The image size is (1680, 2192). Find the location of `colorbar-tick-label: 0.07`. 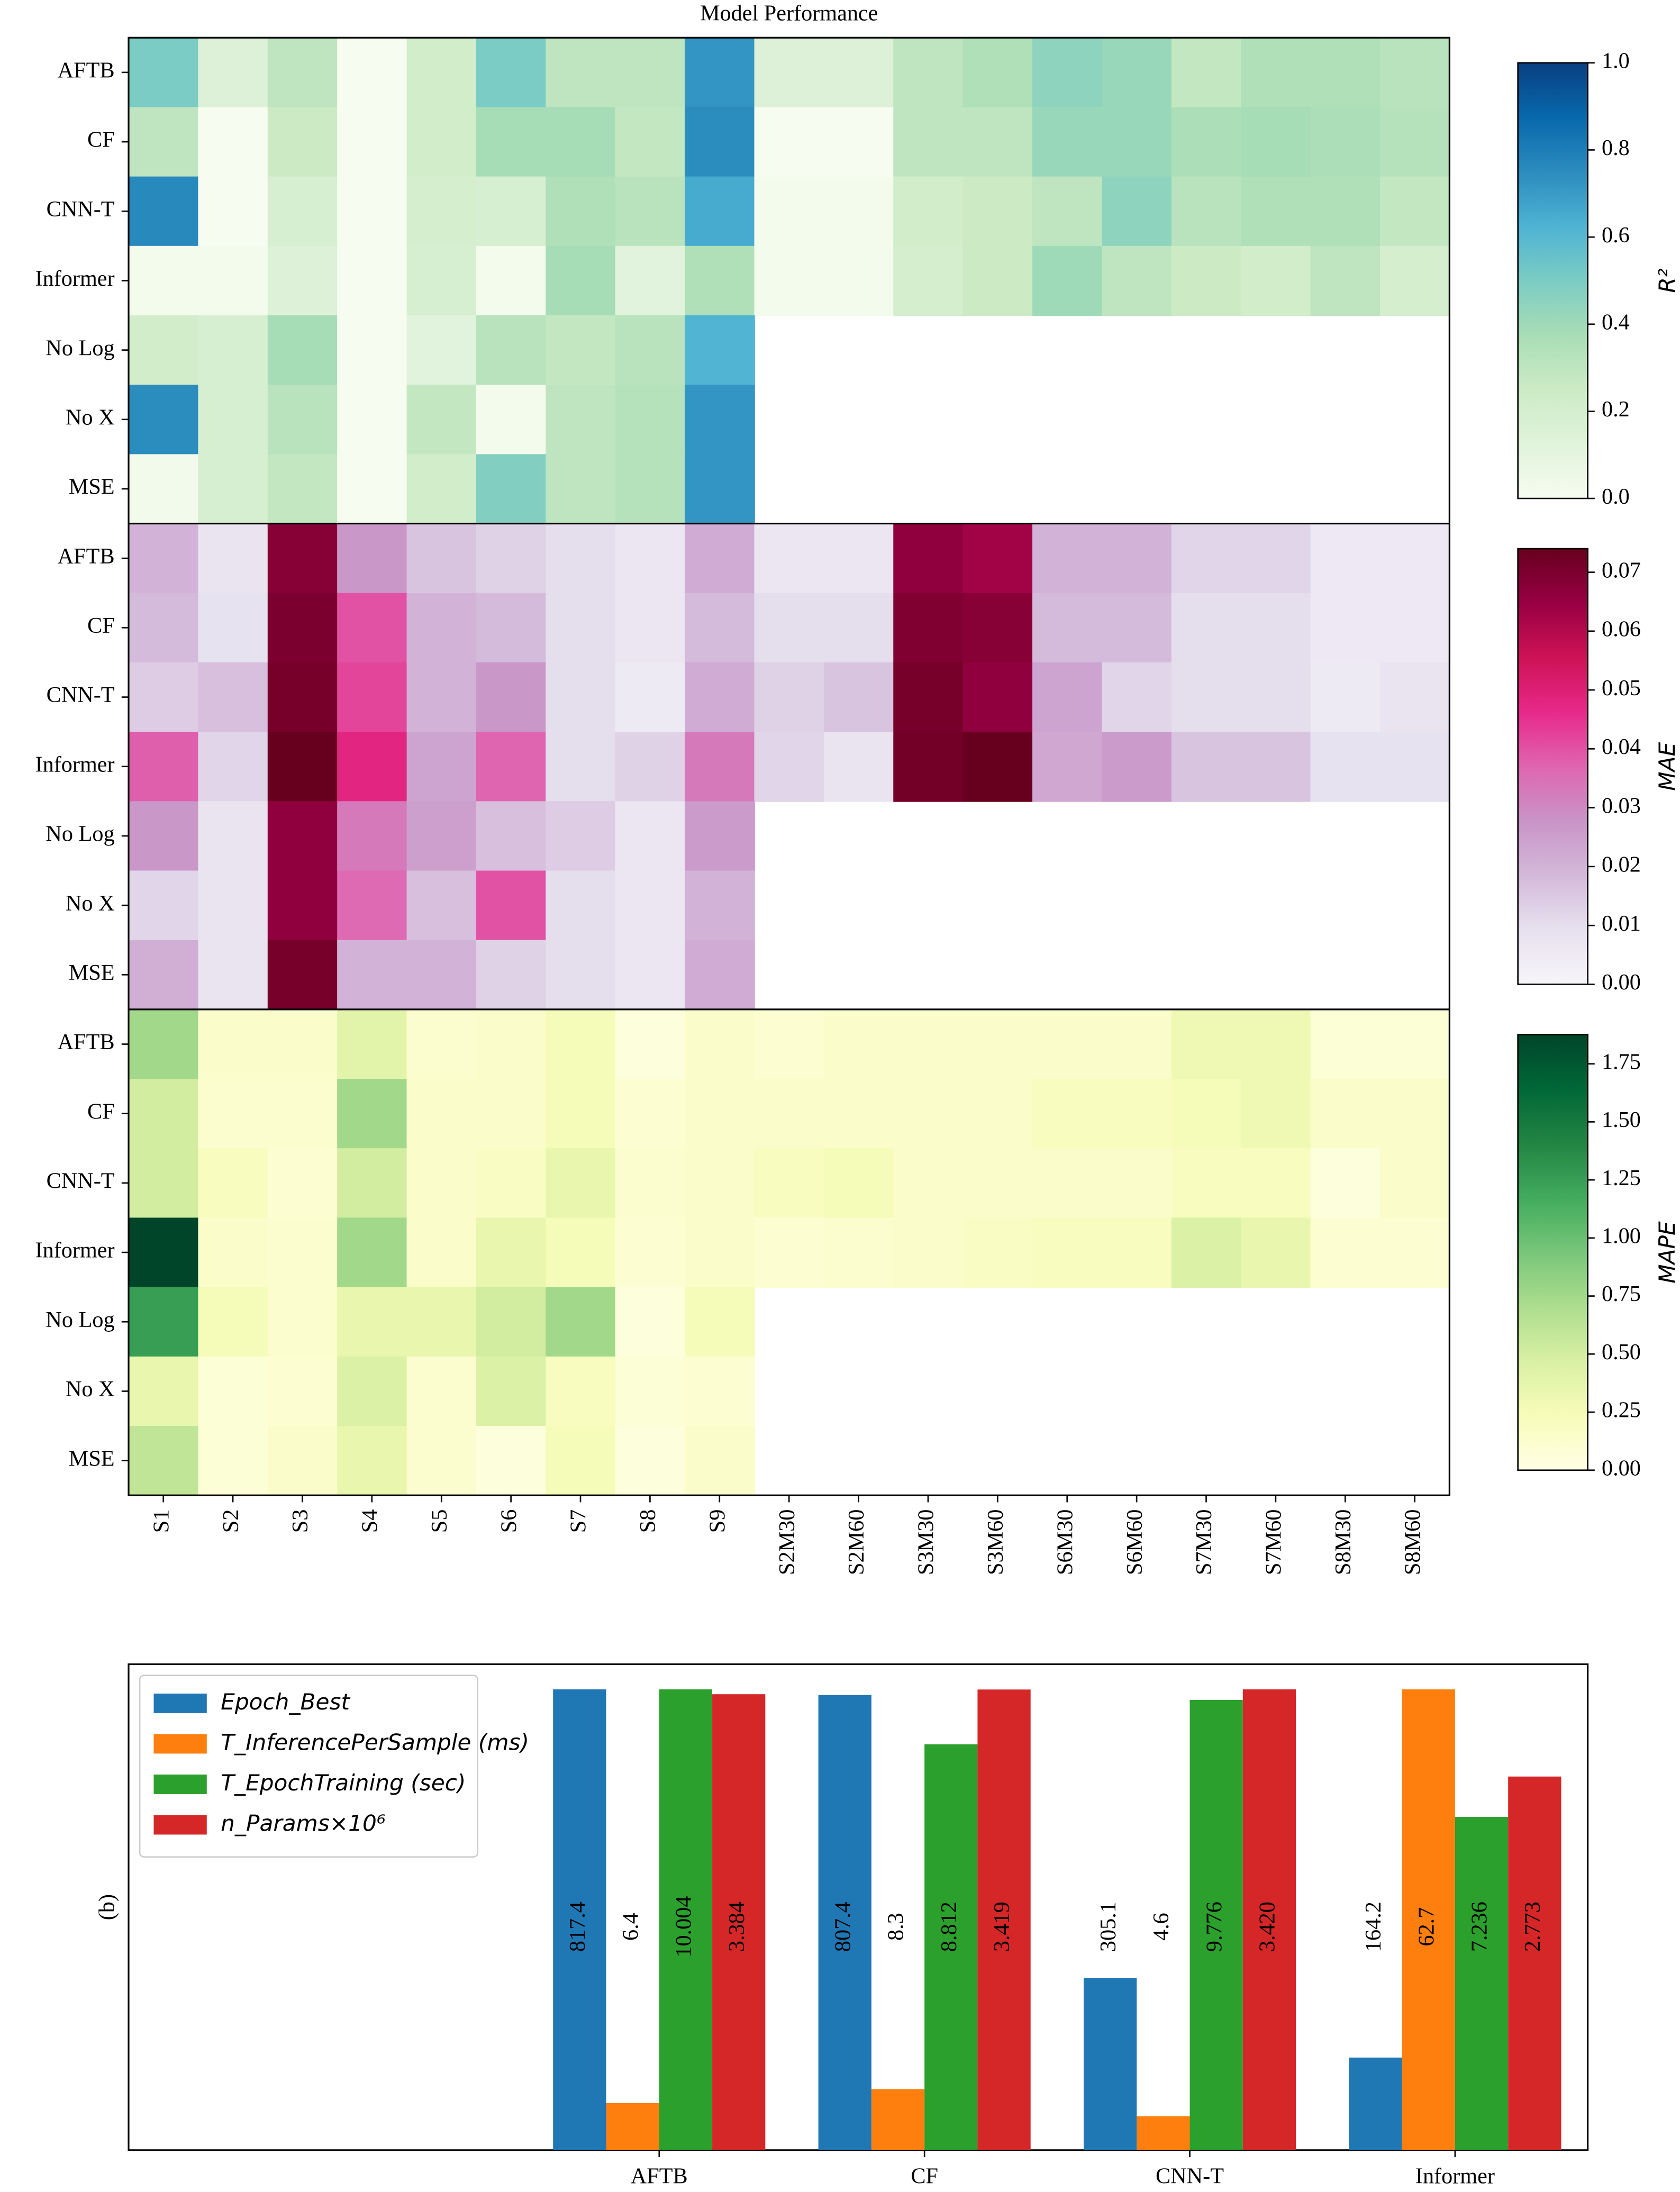

colorbar-tick-label: 0.07 is located at coordinates (1621, 570).